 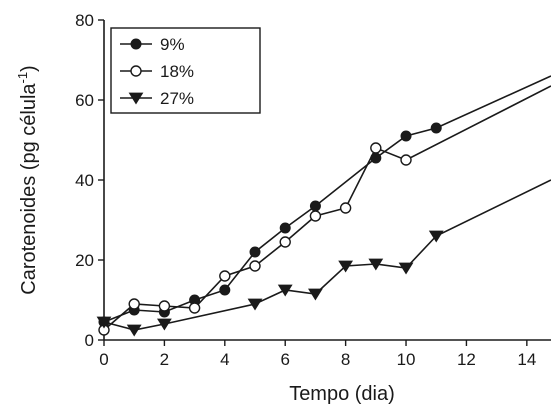 What do you see at coordinates (406, 359) in the screenshot?
I see `x-tick-label: 10` at bounding box center [406, 359].